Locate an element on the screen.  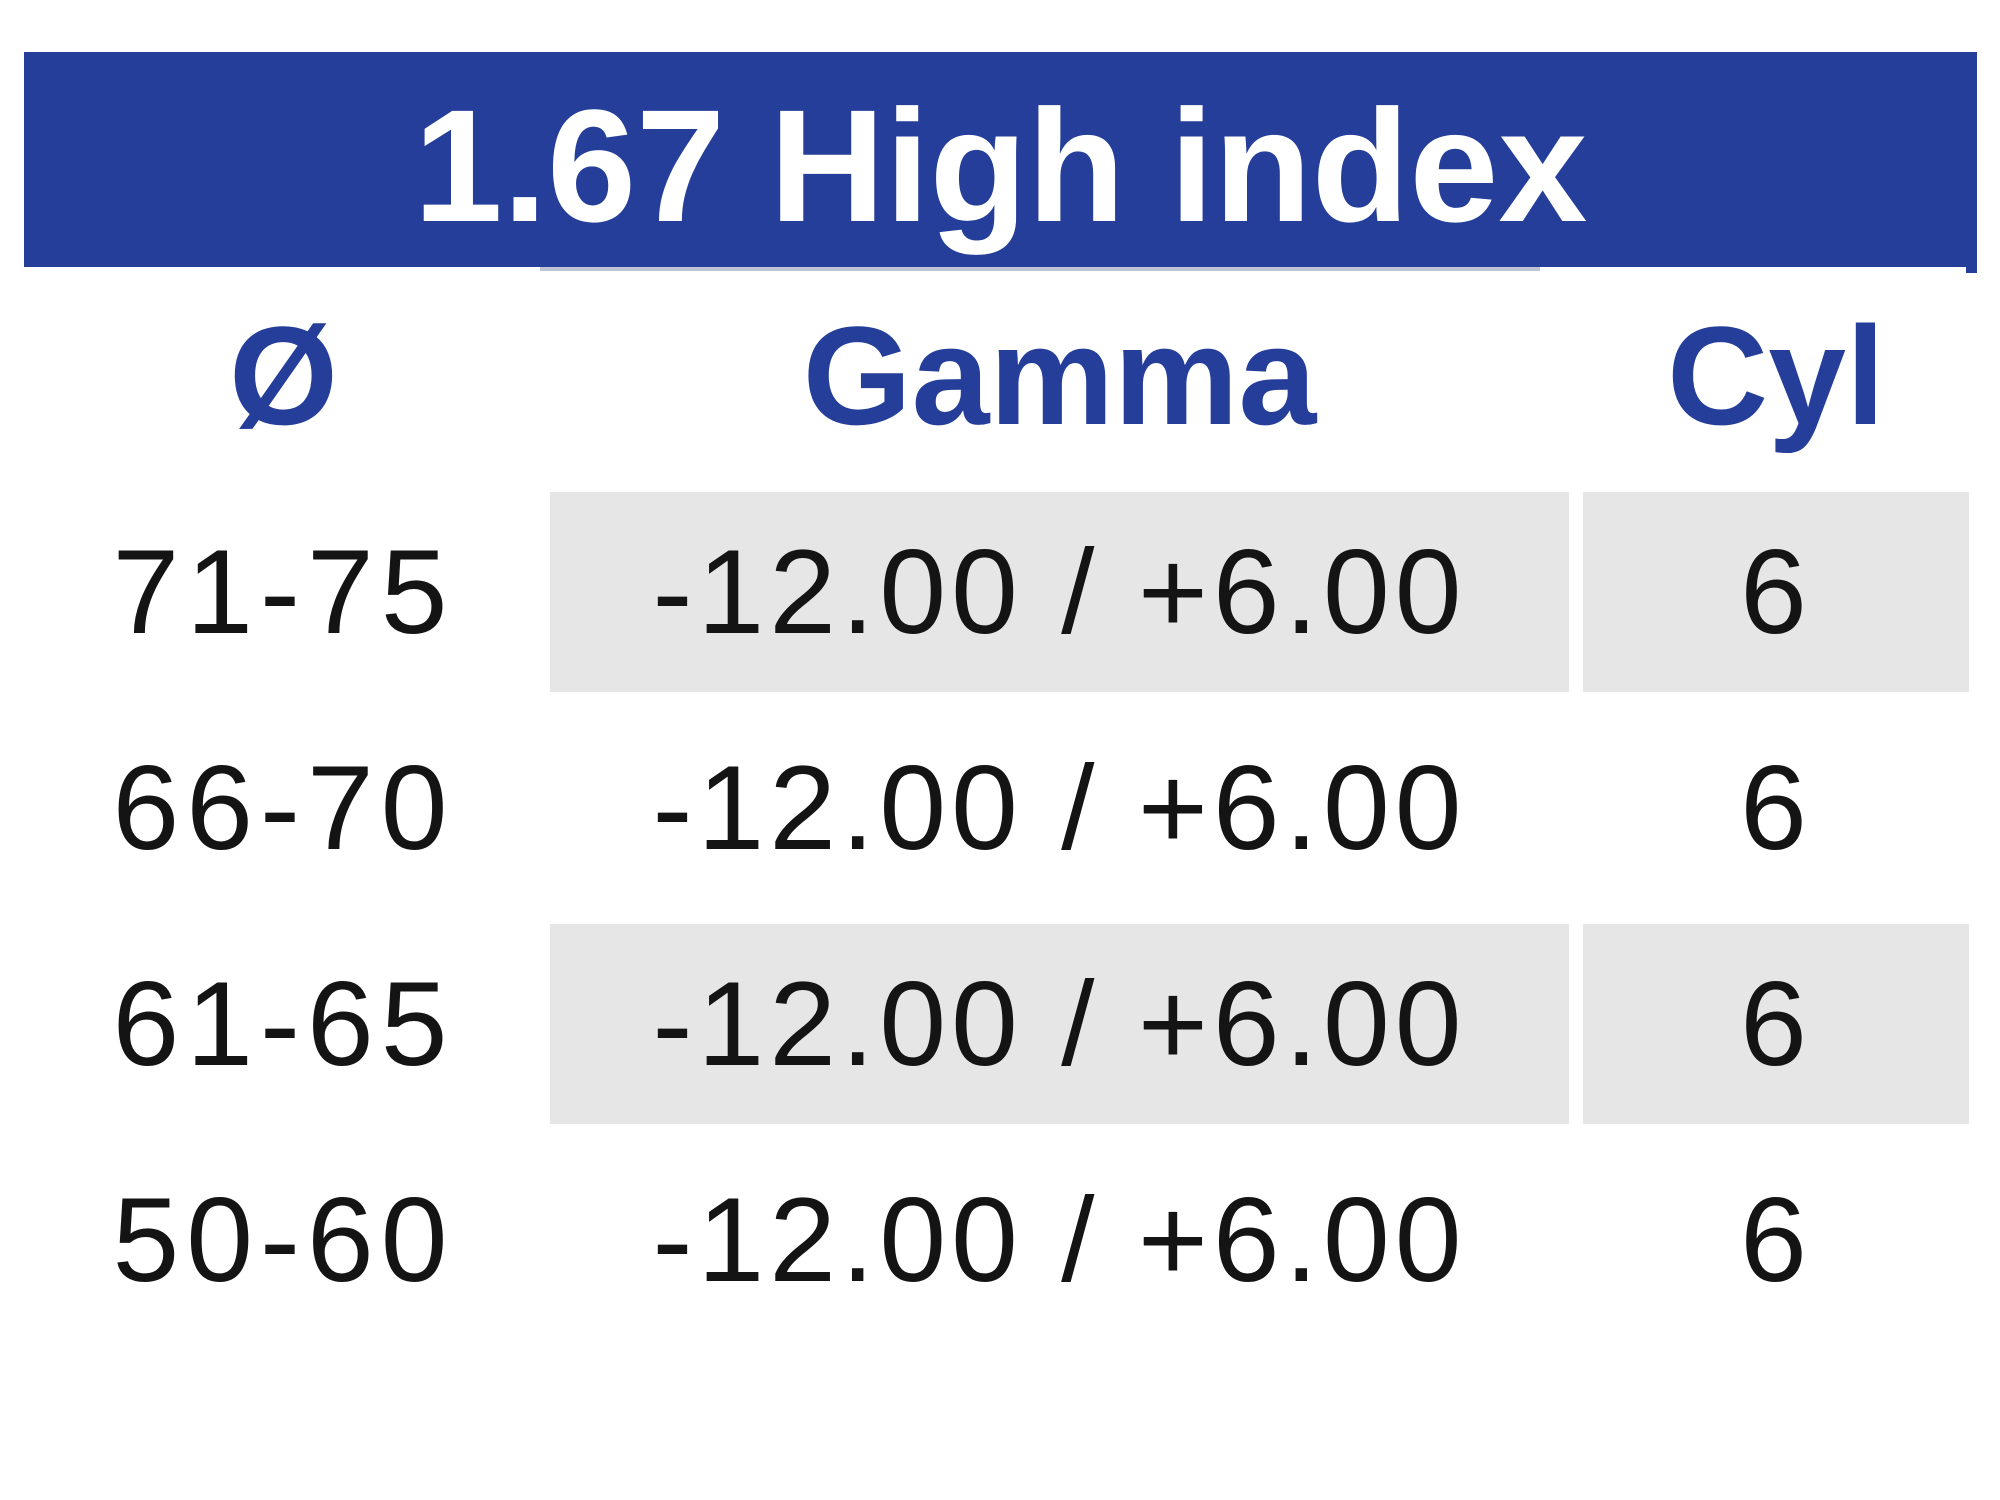
table-row: 50-60 -12.00 / +6.00 6 is located at coordinates (1000, 1240).